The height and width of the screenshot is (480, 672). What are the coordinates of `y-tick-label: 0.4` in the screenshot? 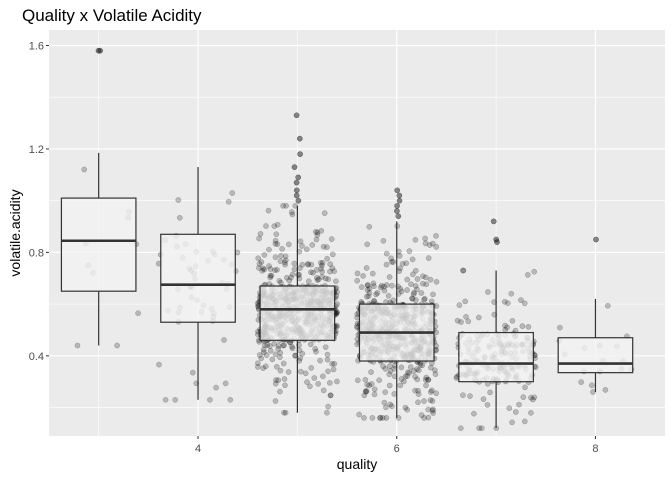 It's located at (36, 357).